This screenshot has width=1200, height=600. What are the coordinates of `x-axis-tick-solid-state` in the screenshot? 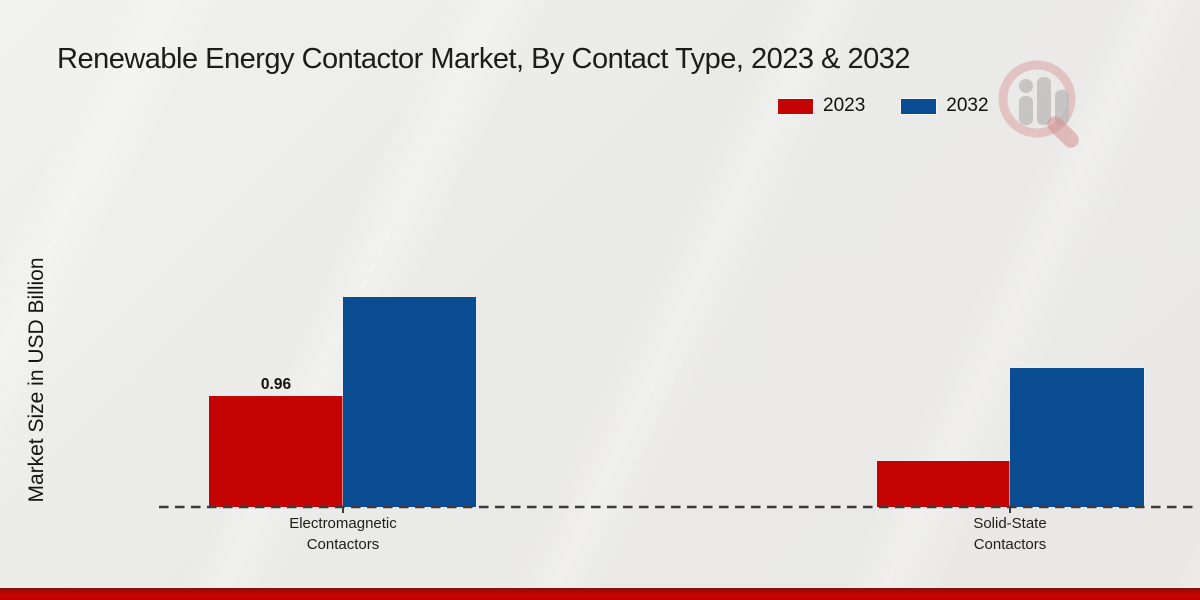 It's located at (1010, 510).